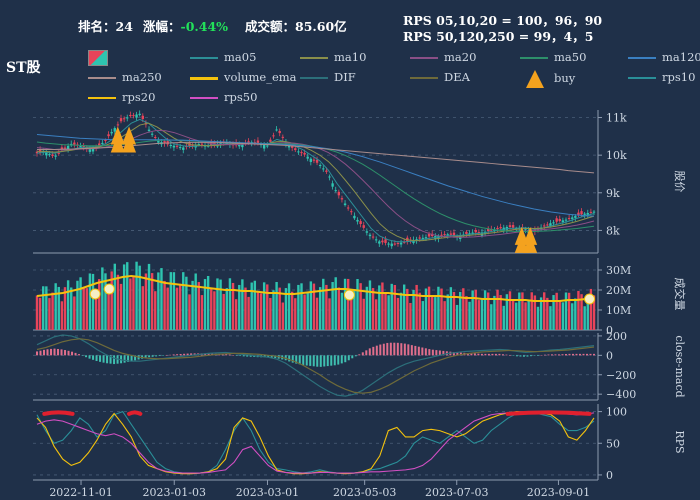 This screenshot has width=700, height=500. I want to click on line-rps50, so click(315, 442).